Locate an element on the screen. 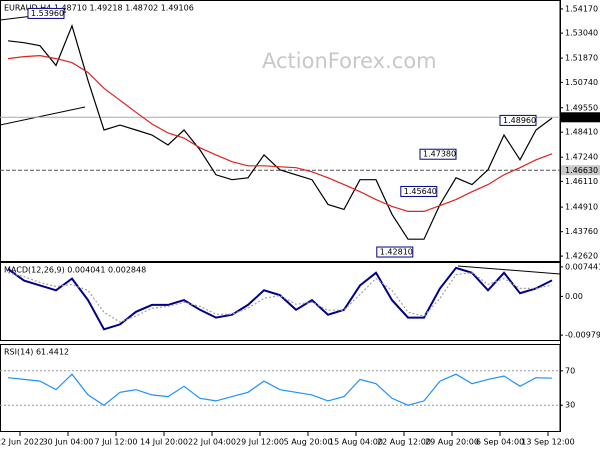  x-tick-label: 7 Jul 12:00 is located at coordinates (116, 442).